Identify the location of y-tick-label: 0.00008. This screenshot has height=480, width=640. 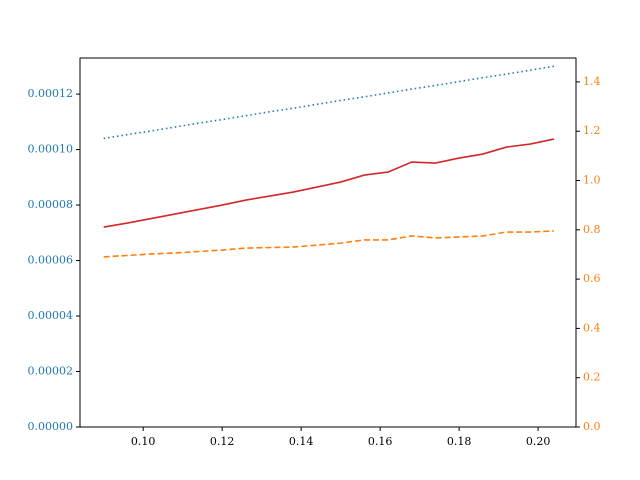
(51, 204).